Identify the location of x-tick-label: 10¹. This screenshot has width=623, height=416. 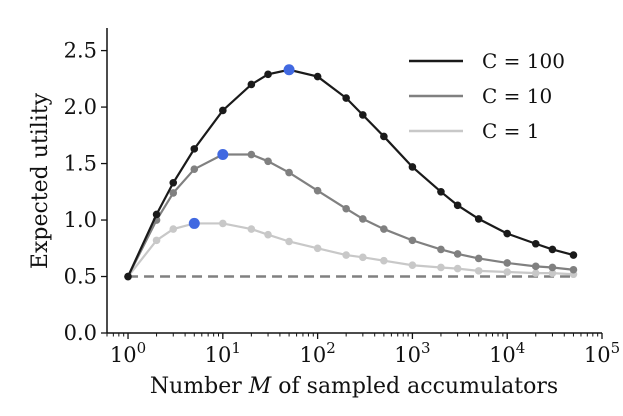
(223, 353).